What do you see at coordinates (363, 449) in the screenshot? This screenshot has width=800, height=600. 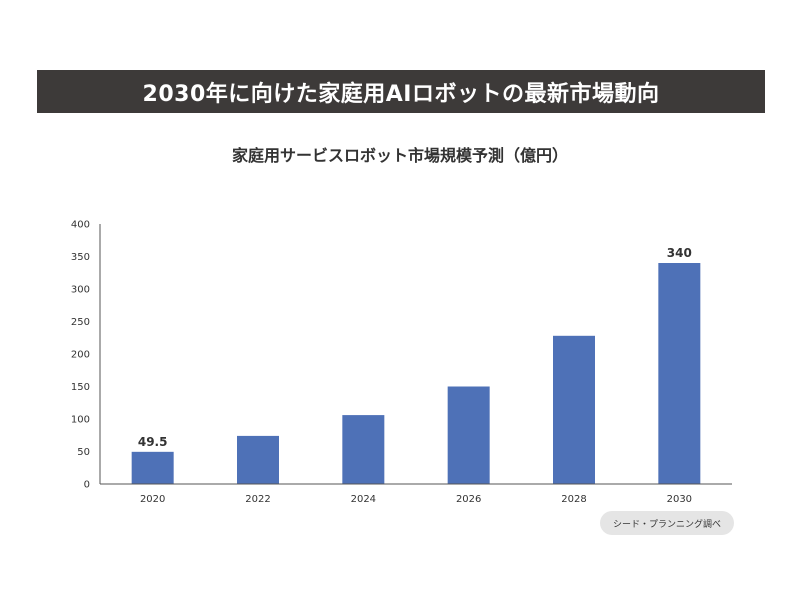 I see `bar-2024` at bounding box center [363, 449].